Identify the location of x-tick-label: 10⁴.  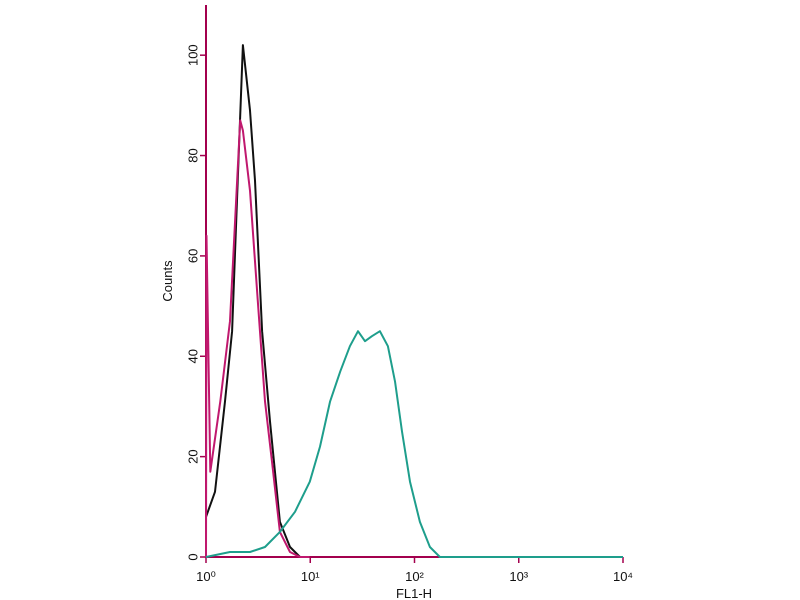
(623, 576).